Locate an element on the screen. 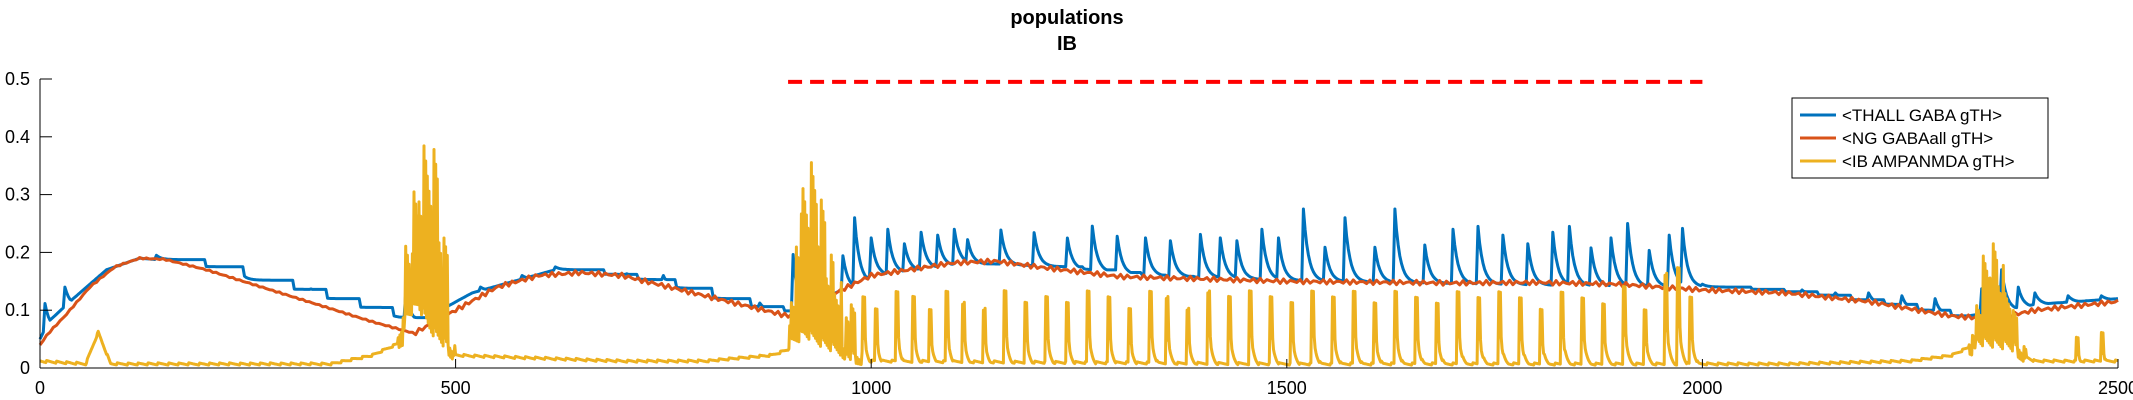 This screenshot has width=2133, height=400. x-tick-label: 2000 is located at coordinates (1702, 388).